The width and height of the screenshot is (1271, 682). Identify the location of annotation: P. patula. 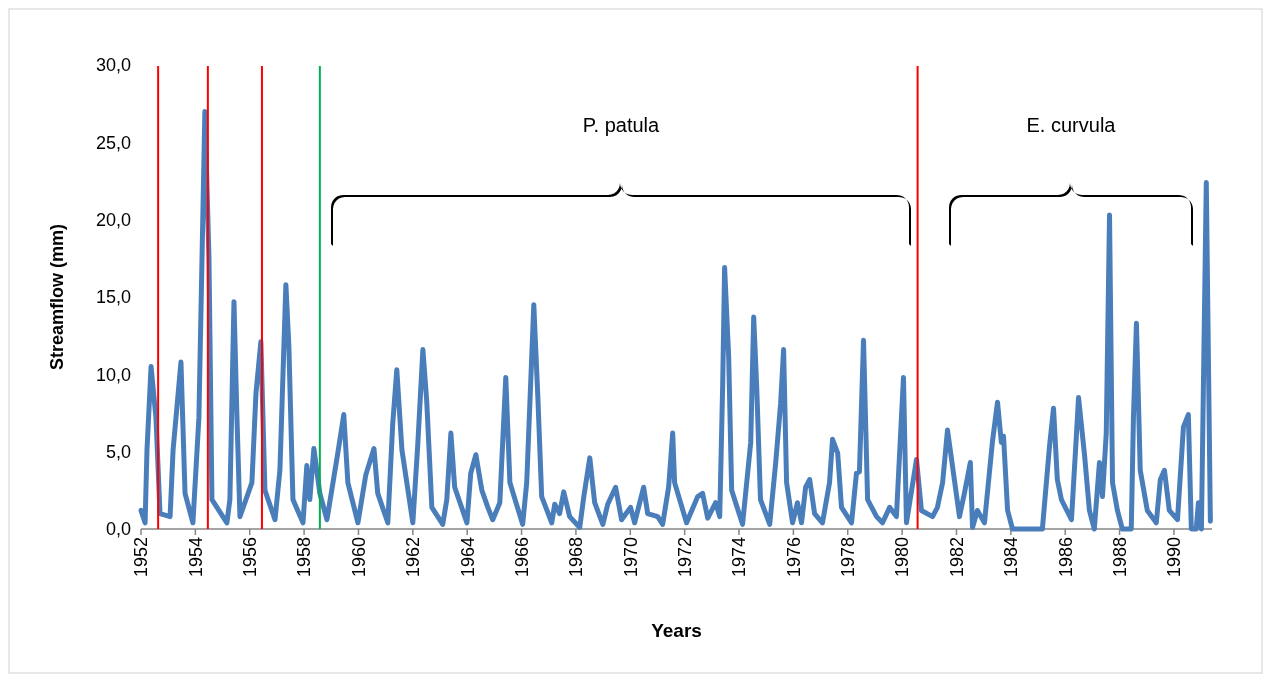
(621, 125).